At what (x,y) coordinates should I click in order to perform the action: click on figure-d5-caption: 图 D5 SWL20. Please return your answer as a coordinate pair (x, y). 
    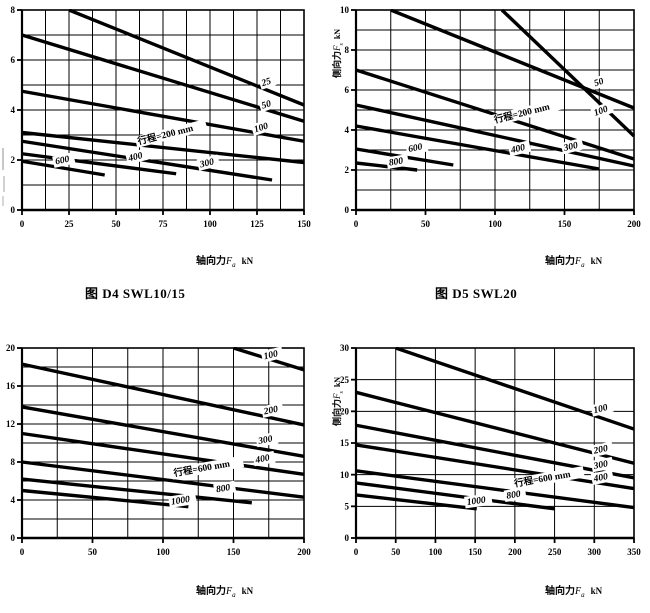
    Looking at the image, I should click on (476, 293).